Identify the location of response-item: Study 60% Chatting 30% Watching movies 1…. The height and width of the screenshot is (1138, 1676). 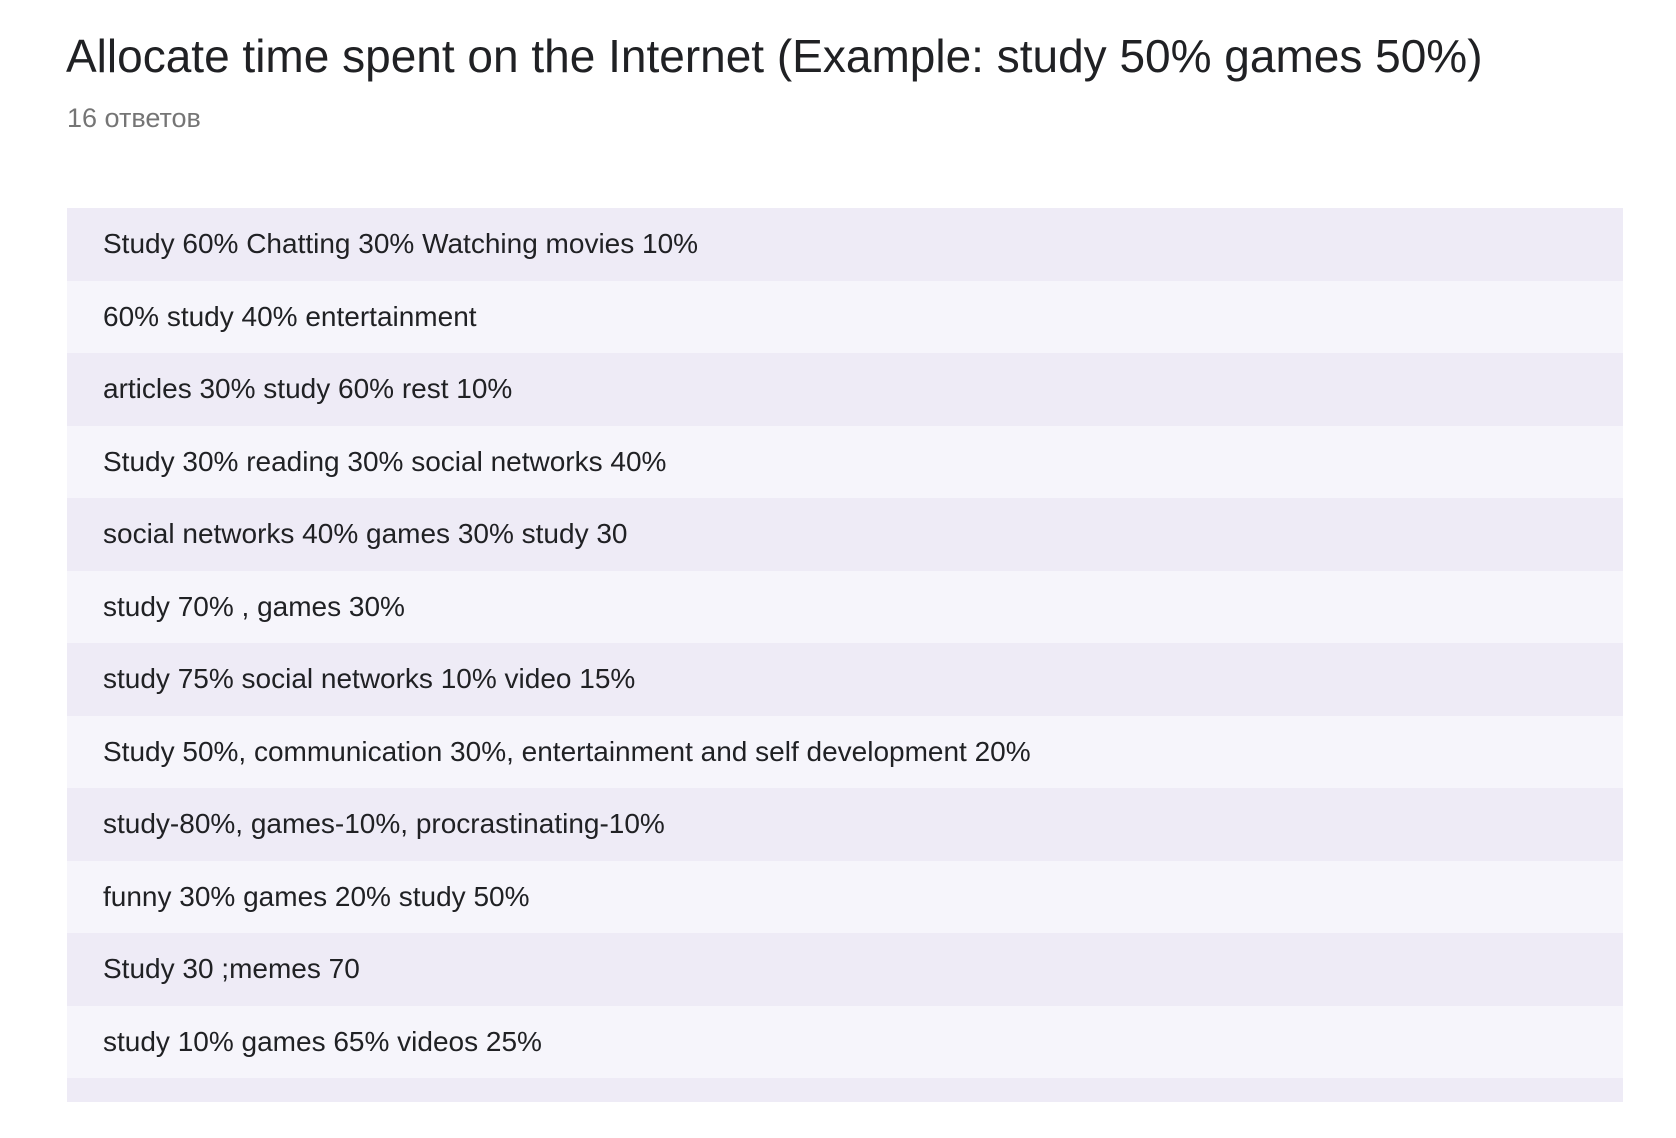
(845, 244).